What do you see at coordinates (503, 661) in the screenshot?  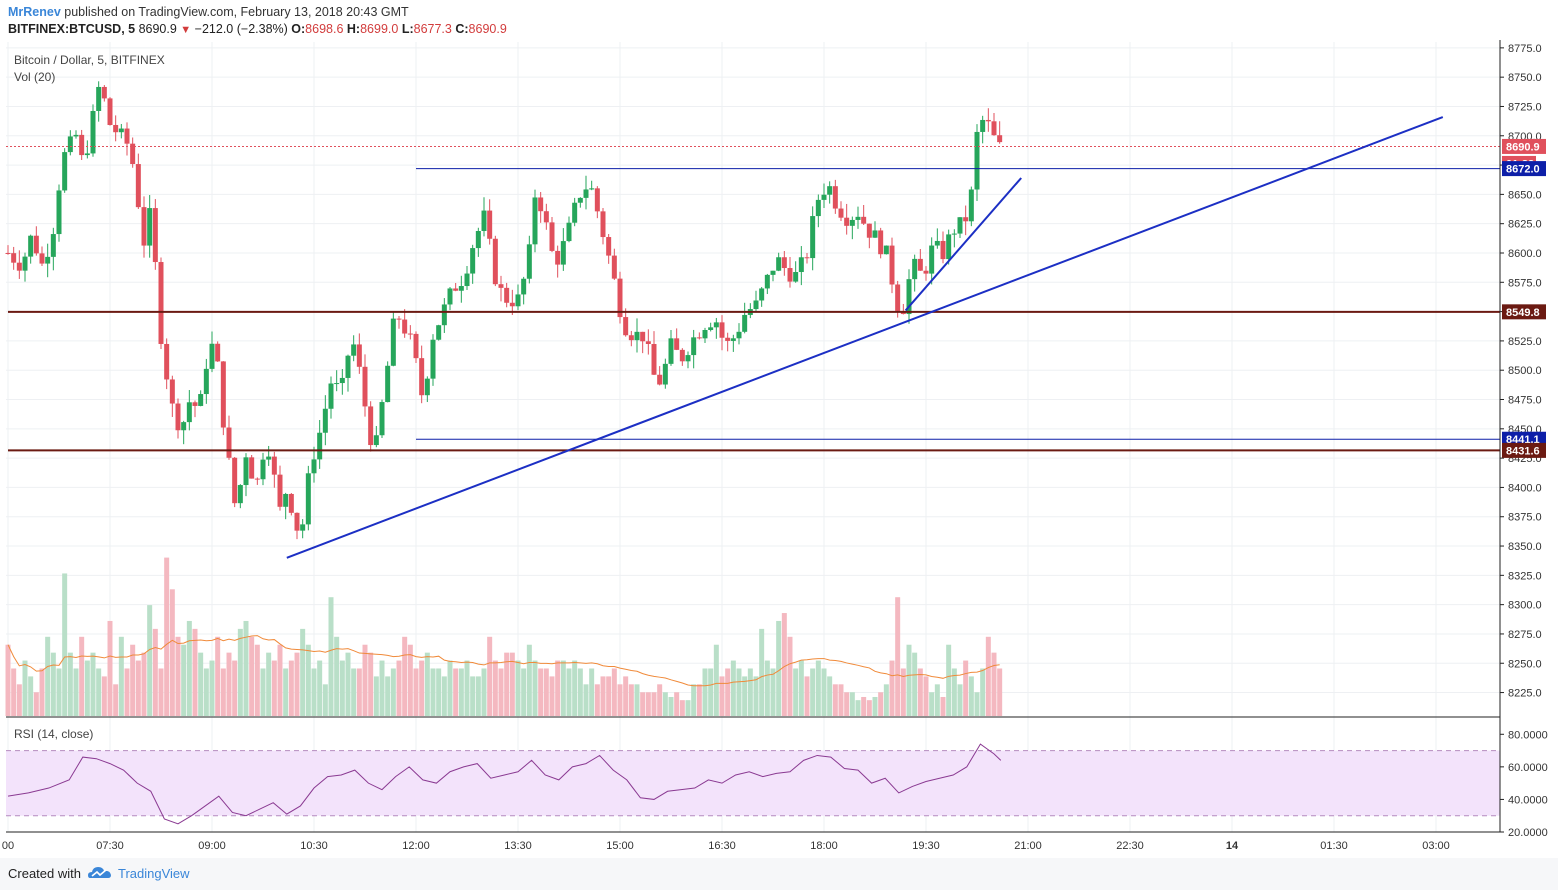 I see `volume-ma-line` at bounding box center [503, 661].